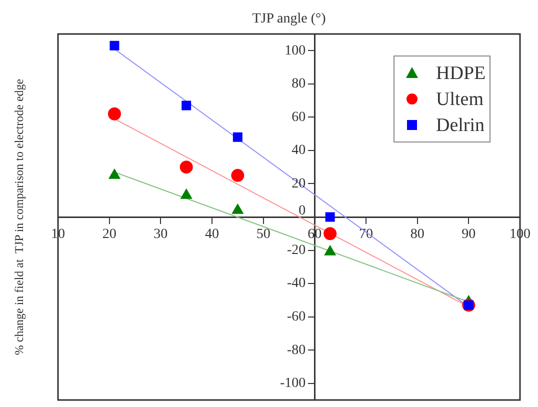  What do you see at coordinates (19, 217) in the screenshot?
I see `y-axis-title: % change in field at TJP in comparison to electrode edge` at bounding box center [19, 217].